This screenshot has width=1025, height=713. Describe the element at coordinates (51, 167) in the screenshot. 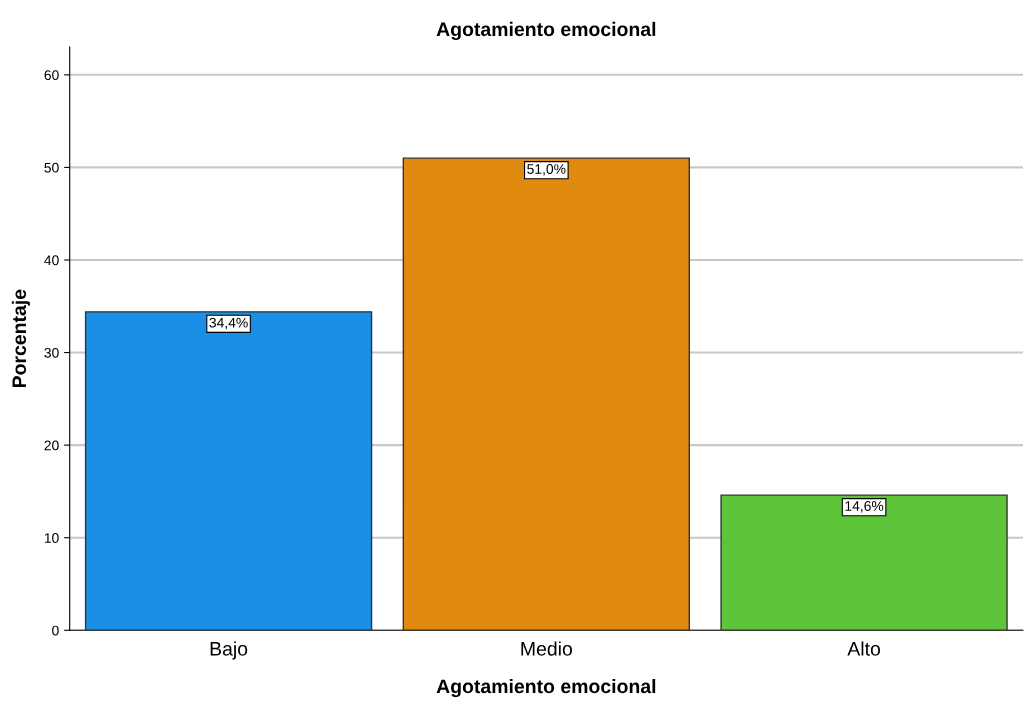

I see `y-tick-label: 50` at that location.